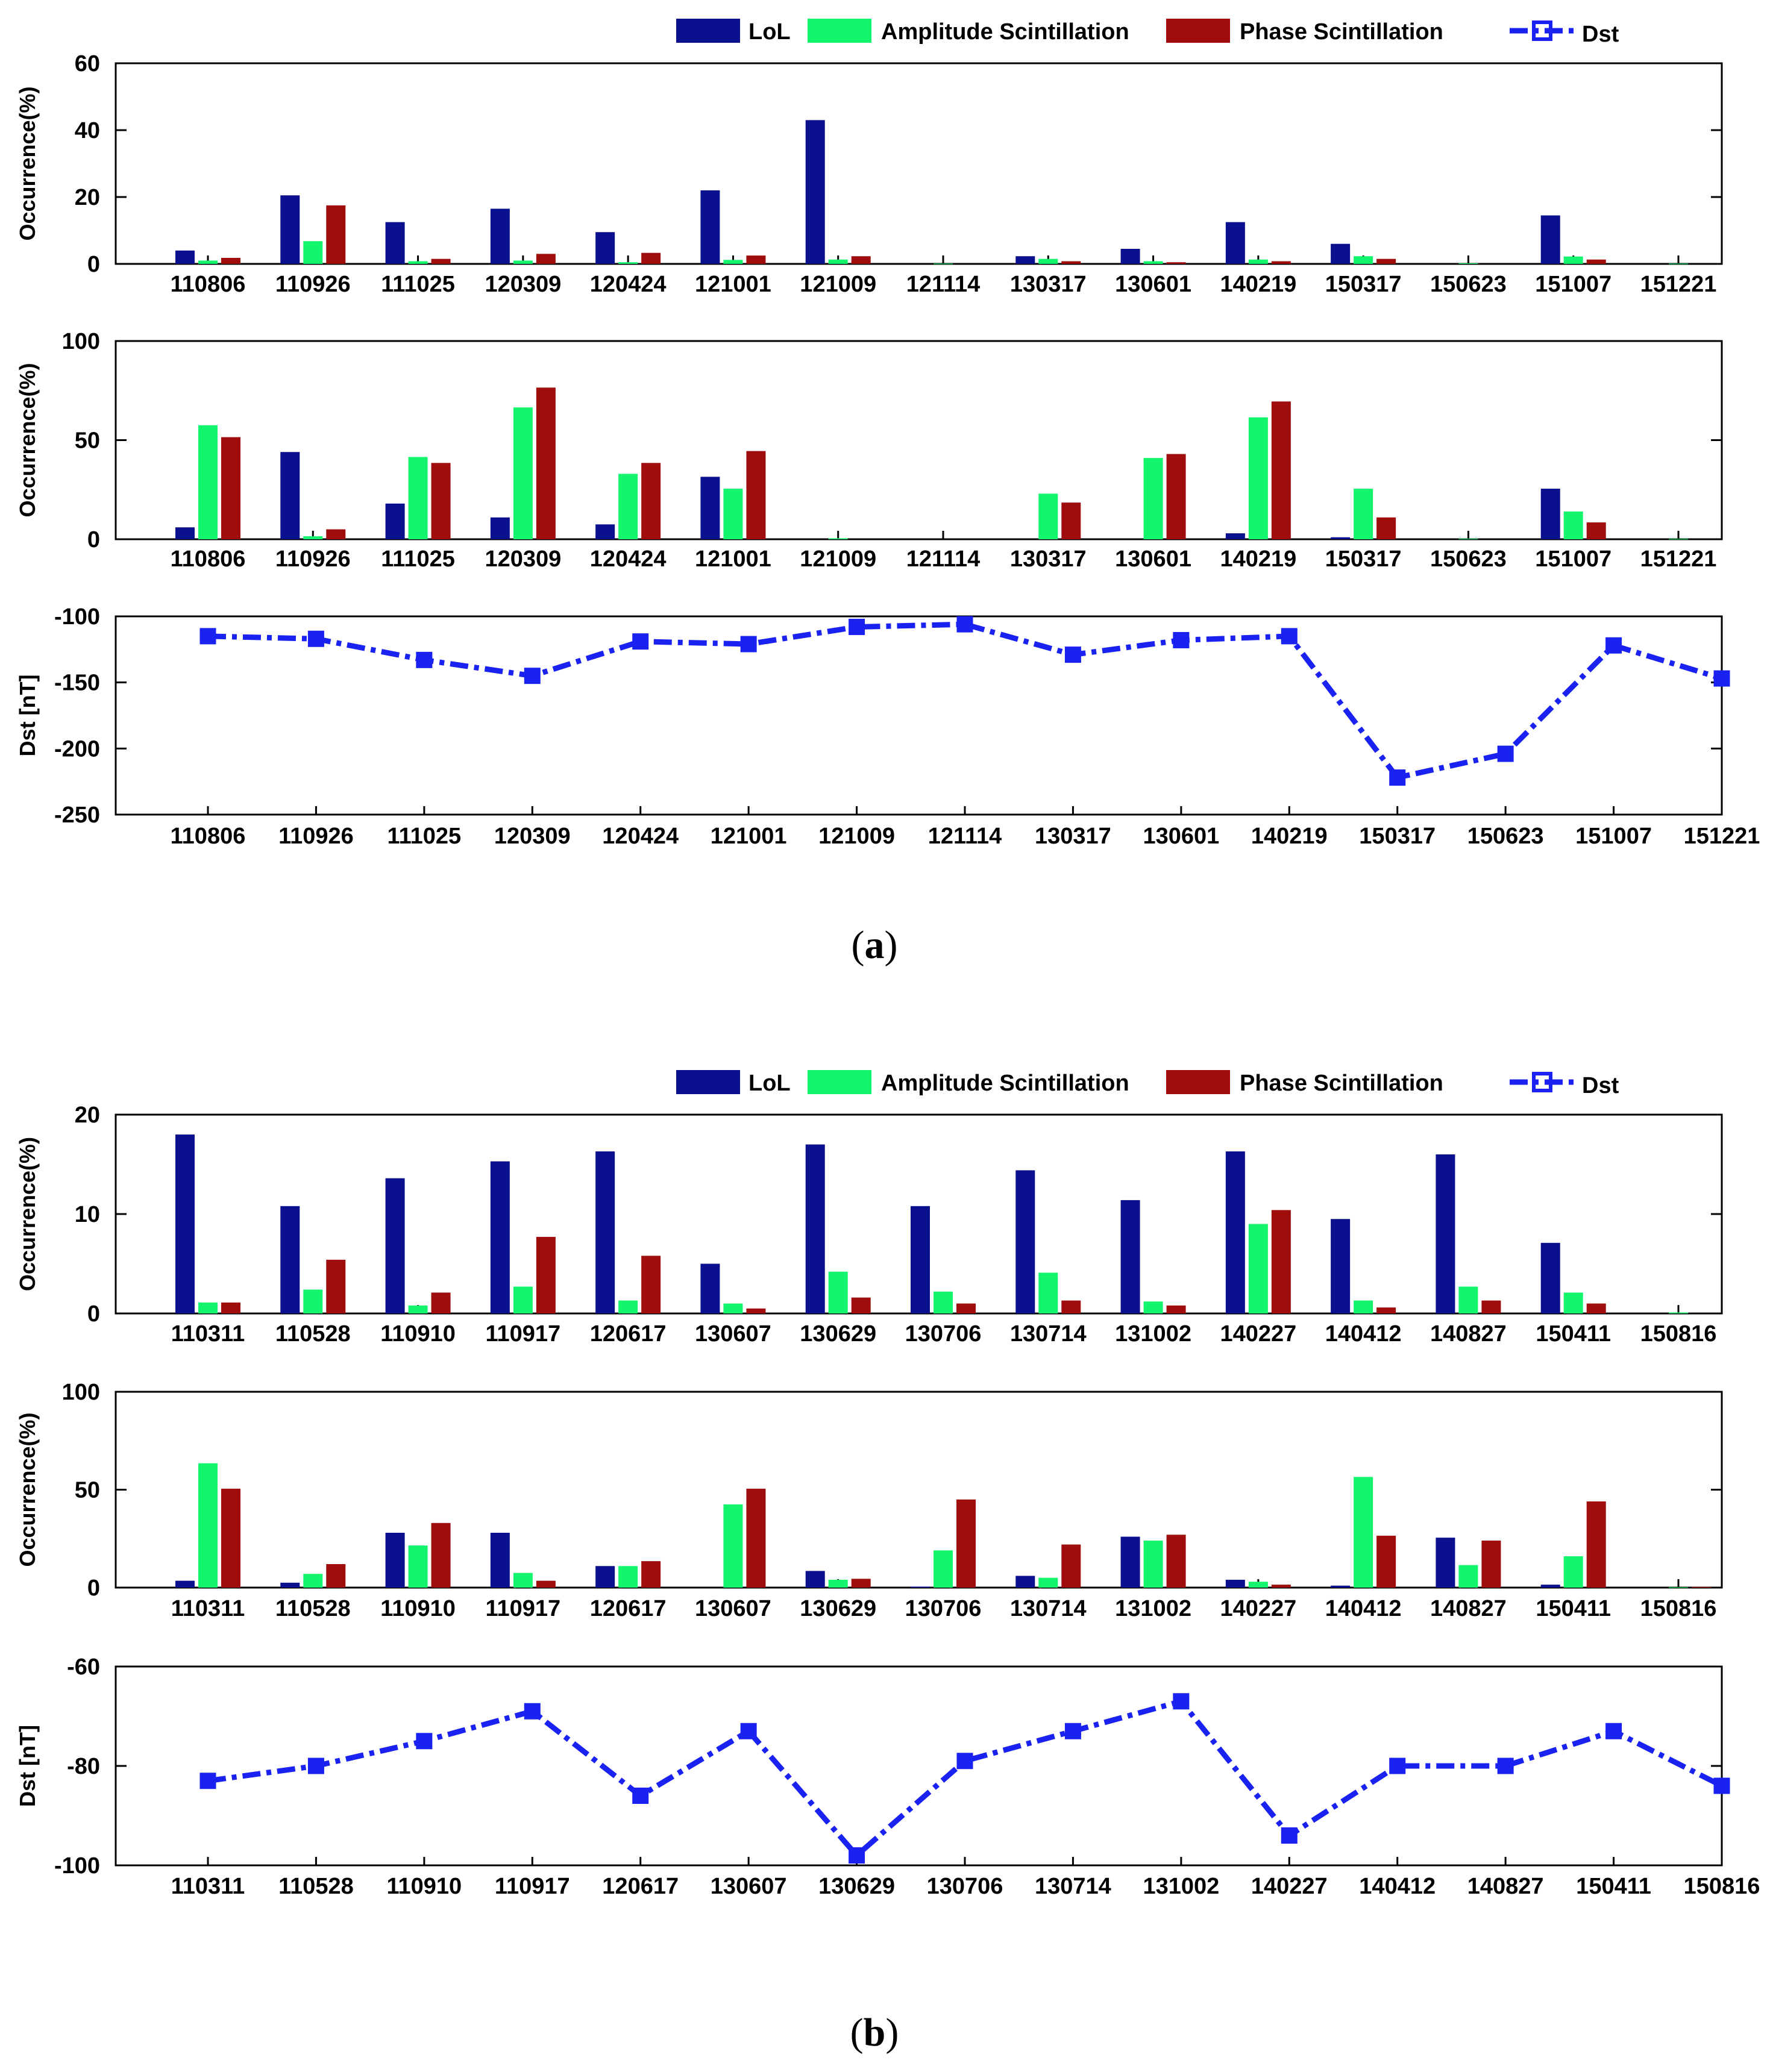  I want to click on xtick-label: 111025, so click(425, 836).